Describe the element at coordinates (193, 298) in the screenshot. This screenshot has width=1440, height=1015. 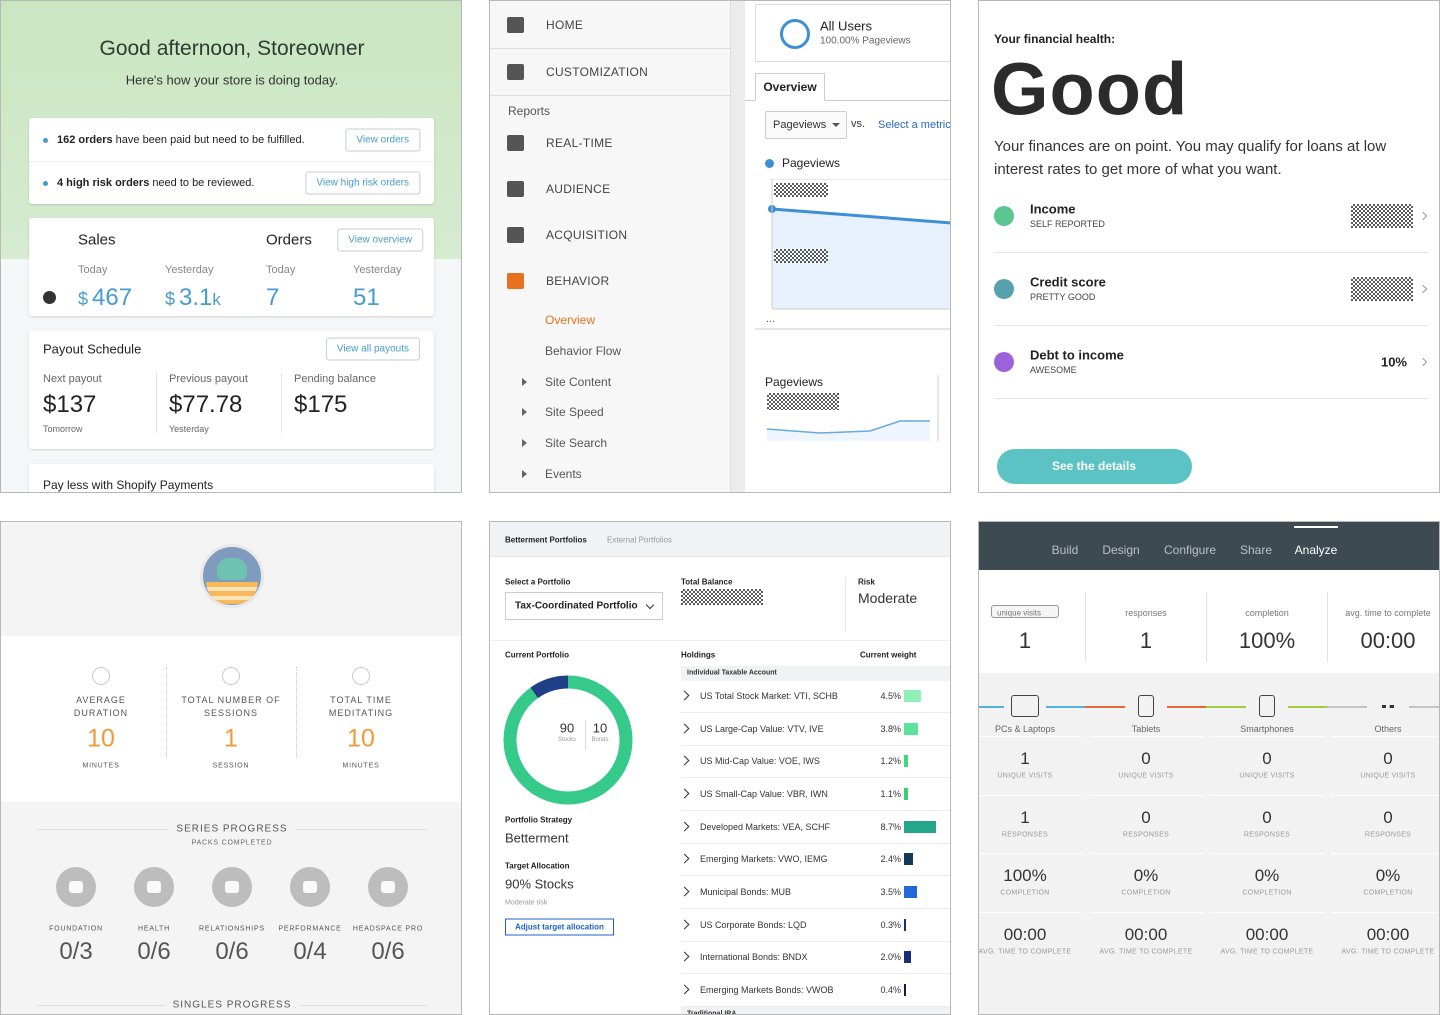
I see `stat-value: $3.1k` at that location.